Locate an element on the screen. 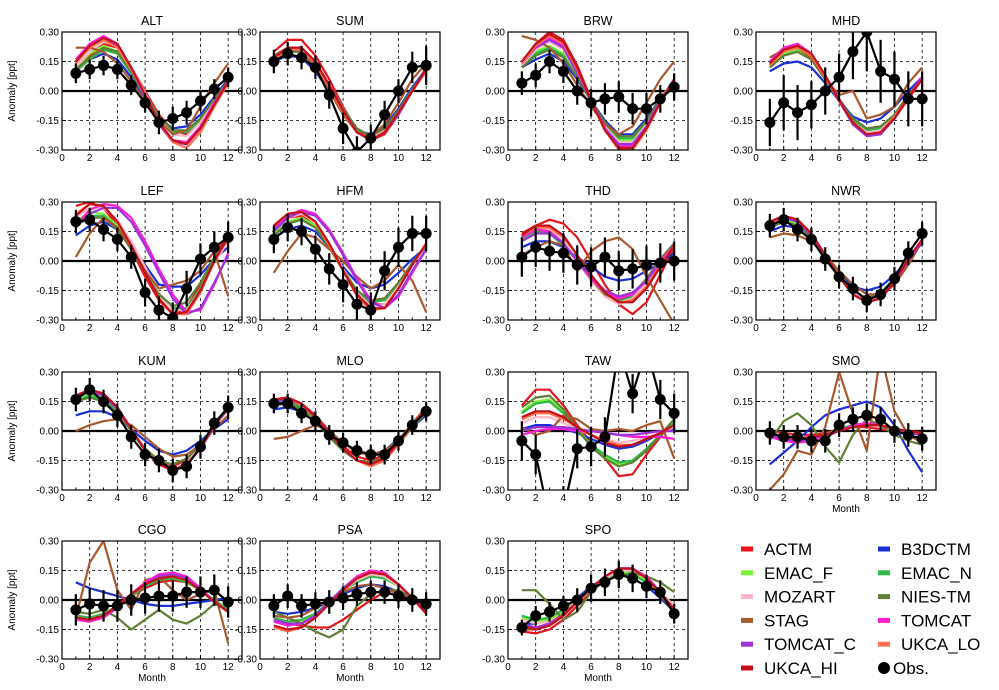 This screenshot has width=999, height=690. panel-title: LEF is located at coordinates (152, 191).